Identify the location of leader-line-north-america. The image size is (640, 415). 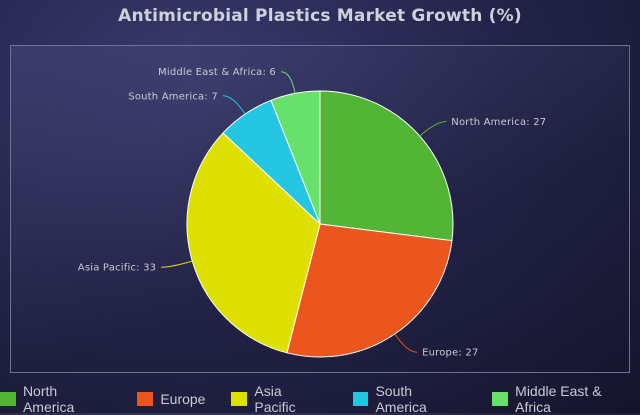
(433, 129).